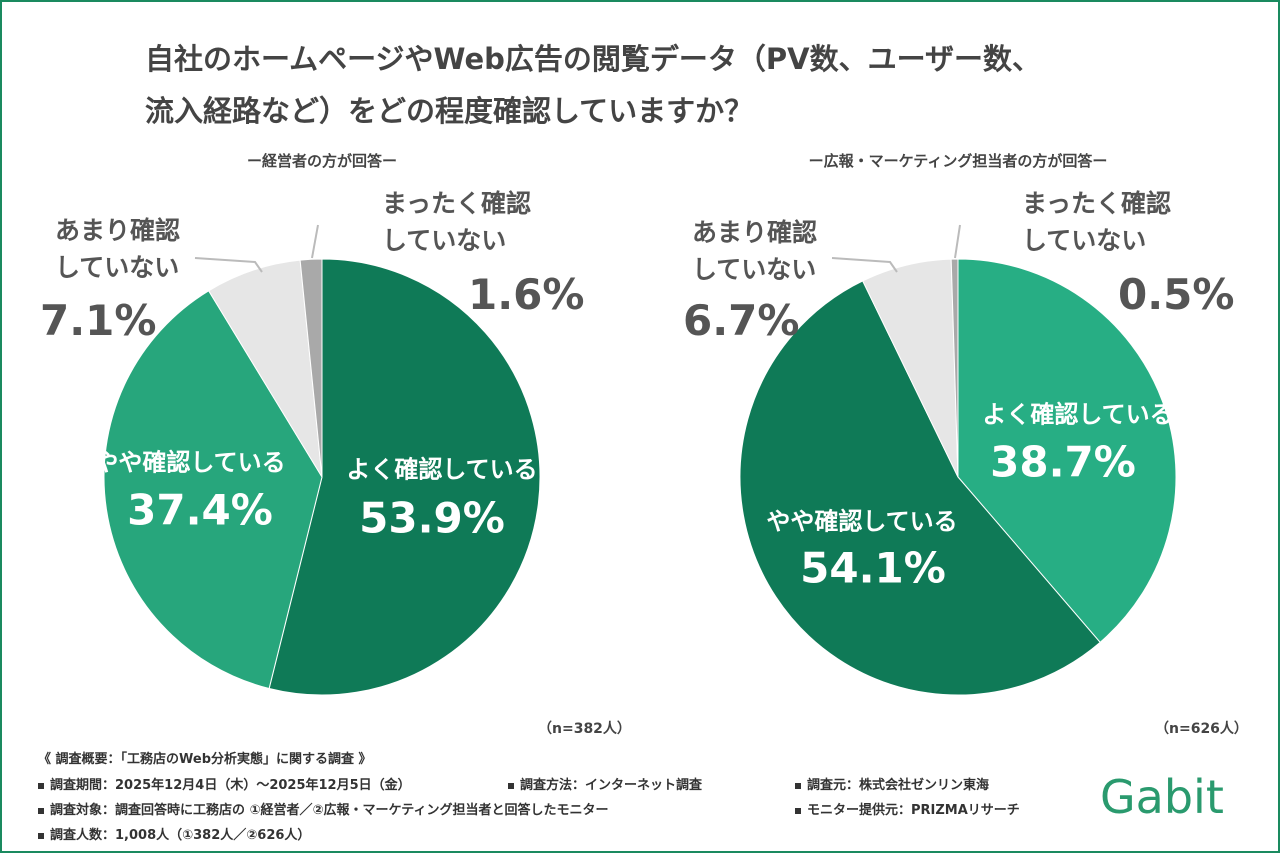  What do you see at coordinates (741, 320) in the screenshot?
I see `value-label: 6.7%` at bounding box center [741, 320].